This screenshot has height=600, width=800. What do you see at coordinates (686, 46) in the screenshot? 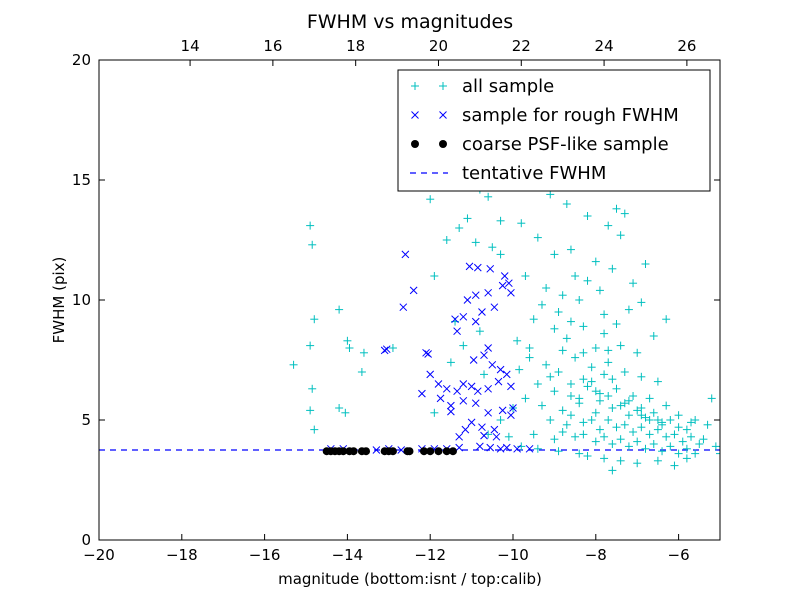
I see `top-tick-label: 26` at bounding box center [686, 46].